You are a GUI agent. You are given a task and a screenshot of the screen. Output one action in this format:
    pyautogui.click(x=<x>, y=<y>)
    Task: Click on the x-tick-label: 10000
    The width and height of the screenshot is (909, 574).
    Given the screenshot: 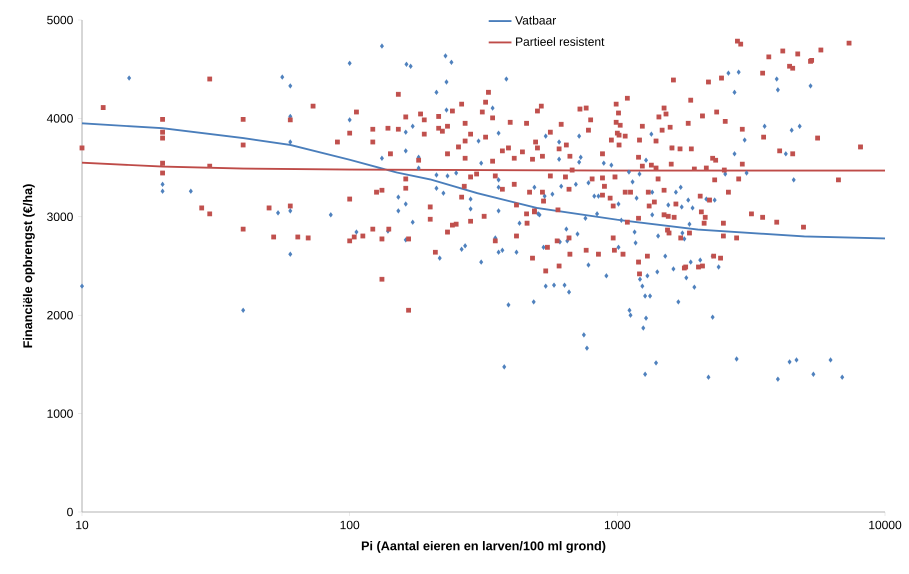 What is the action you would take?
    pyautogui.click(x=885, y=525)
    